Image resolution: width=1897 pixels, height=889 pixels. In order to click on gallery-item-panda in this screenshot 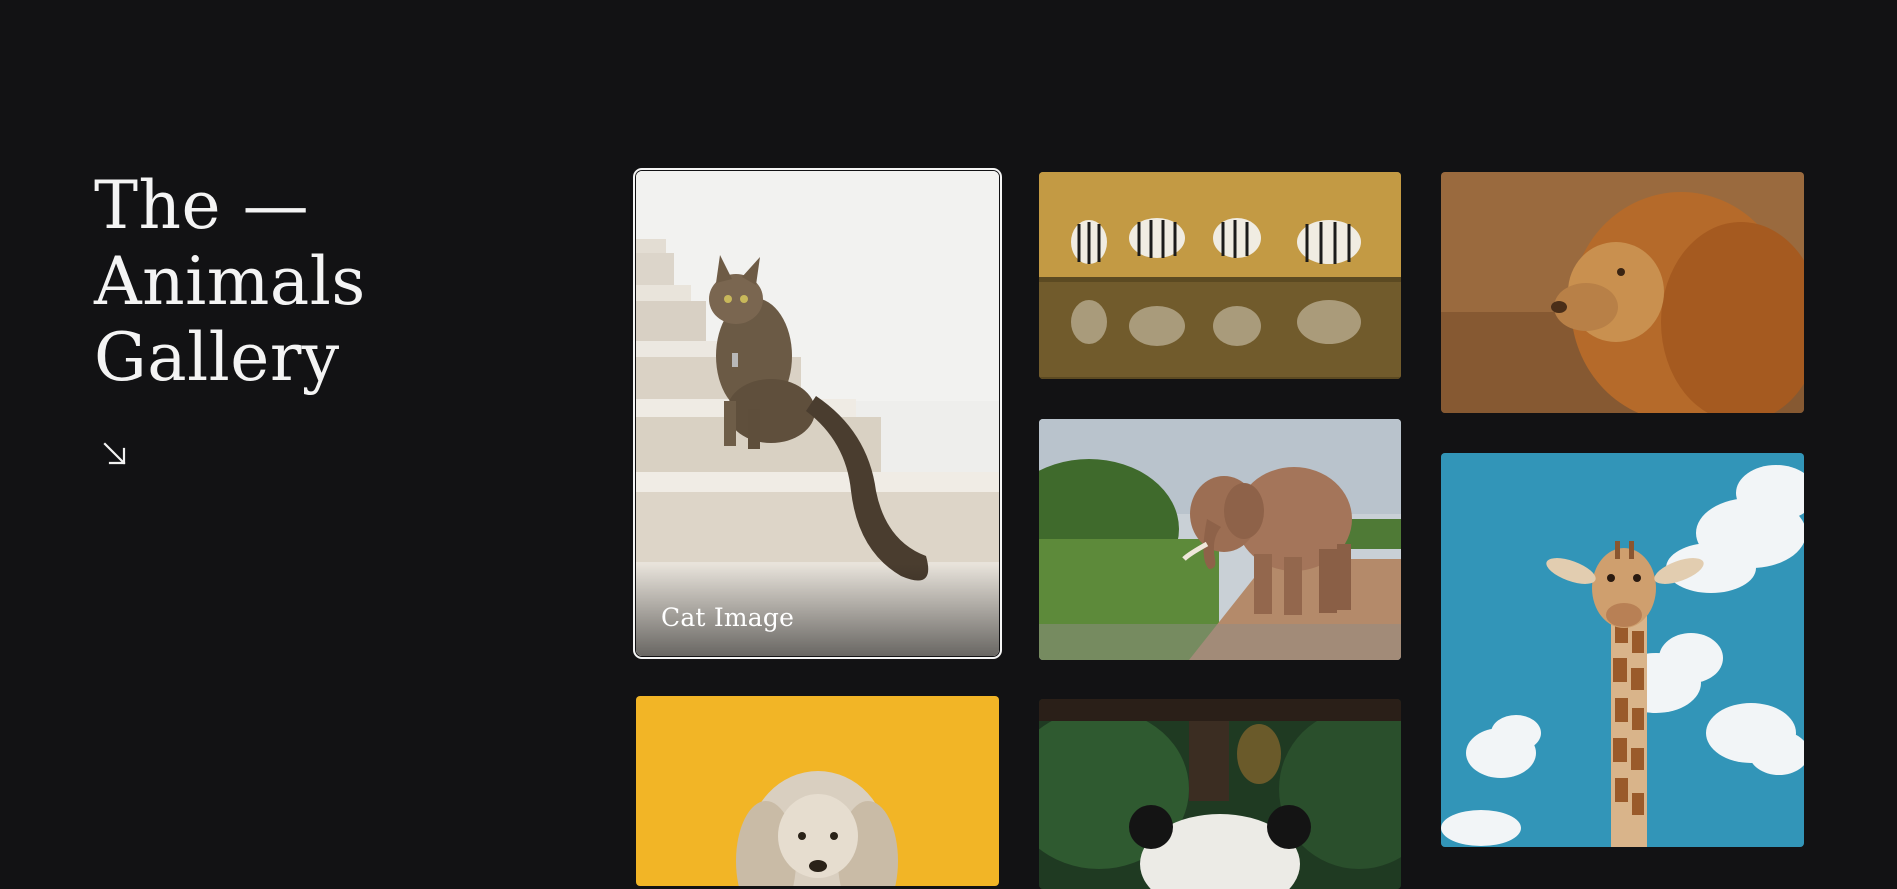, I will do `click(1220, 794)`.